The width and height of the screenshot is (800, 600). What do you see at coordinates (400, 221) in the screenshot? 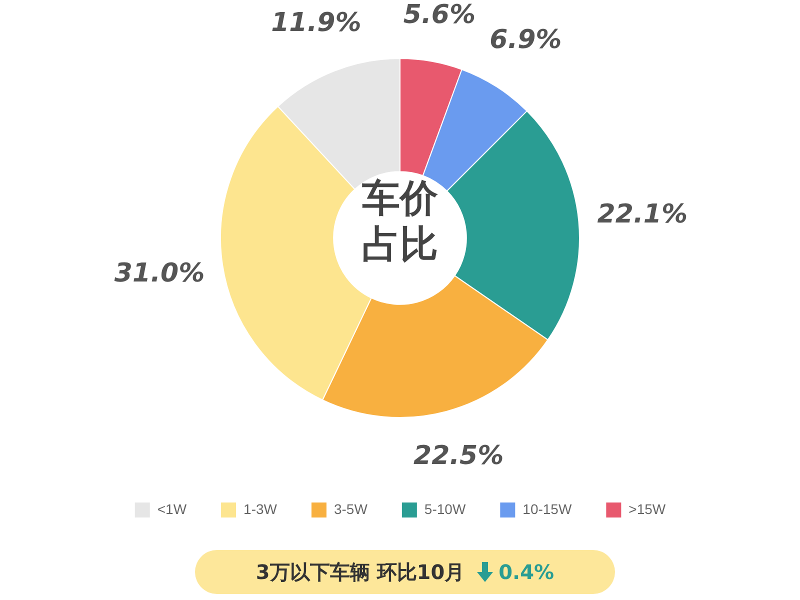
I see `text: 车价占比` at bounding box center [400, 221].